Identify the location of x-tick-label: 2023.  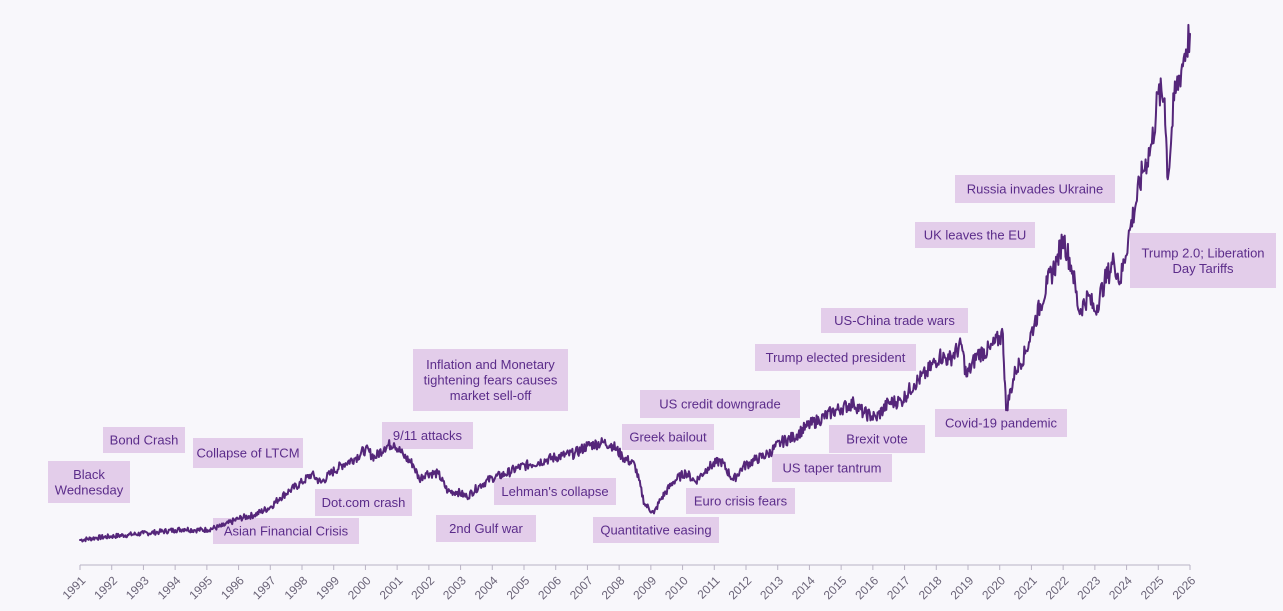
(1088, 587).